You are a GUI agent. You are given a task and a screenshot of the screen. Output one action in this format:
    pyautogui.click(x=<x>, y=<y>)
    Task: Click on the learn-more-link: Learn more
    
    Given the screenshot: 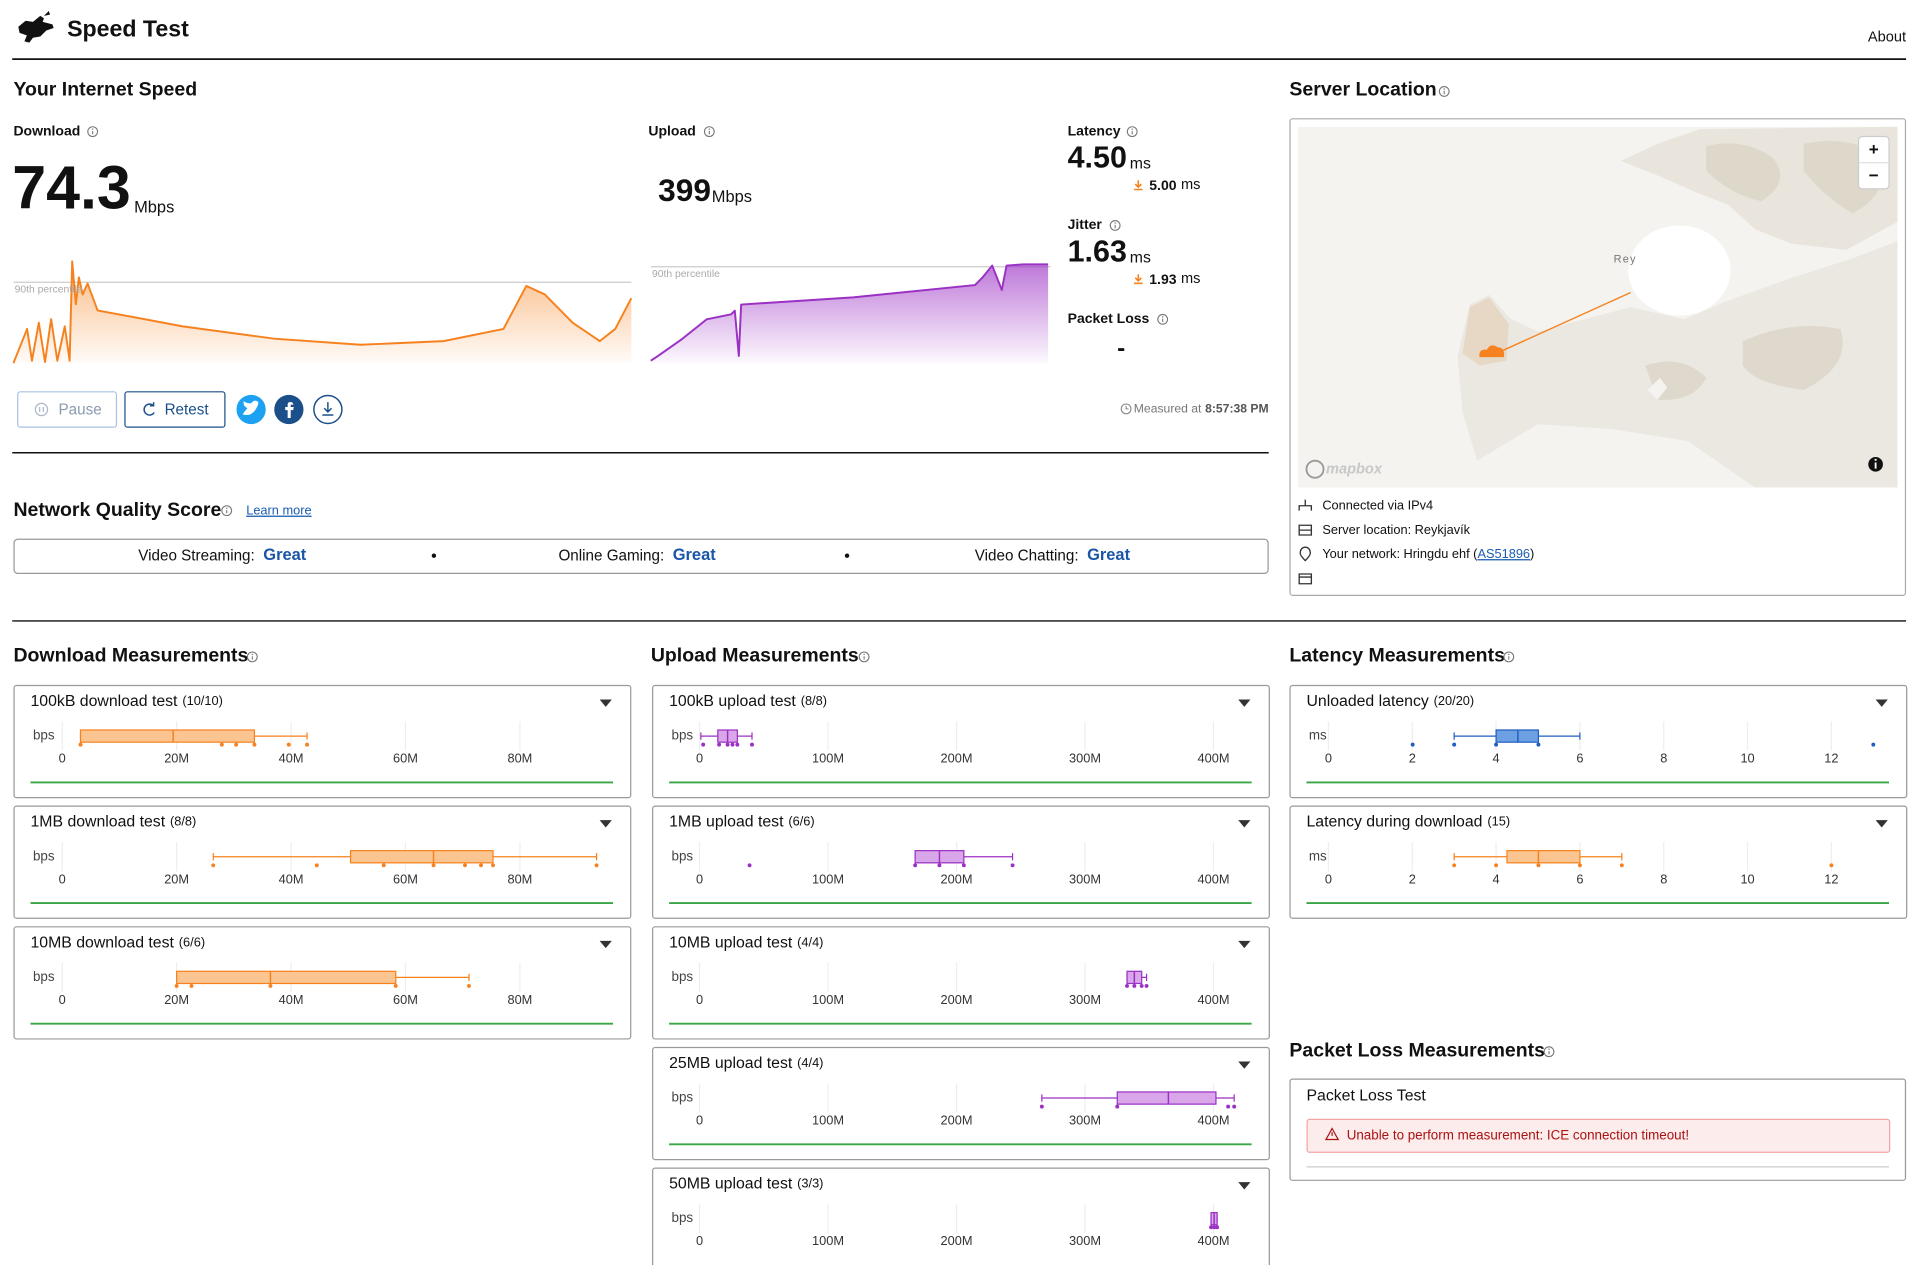 What is the action you would take?
    pyautogui.click(x=278, y=510)
    